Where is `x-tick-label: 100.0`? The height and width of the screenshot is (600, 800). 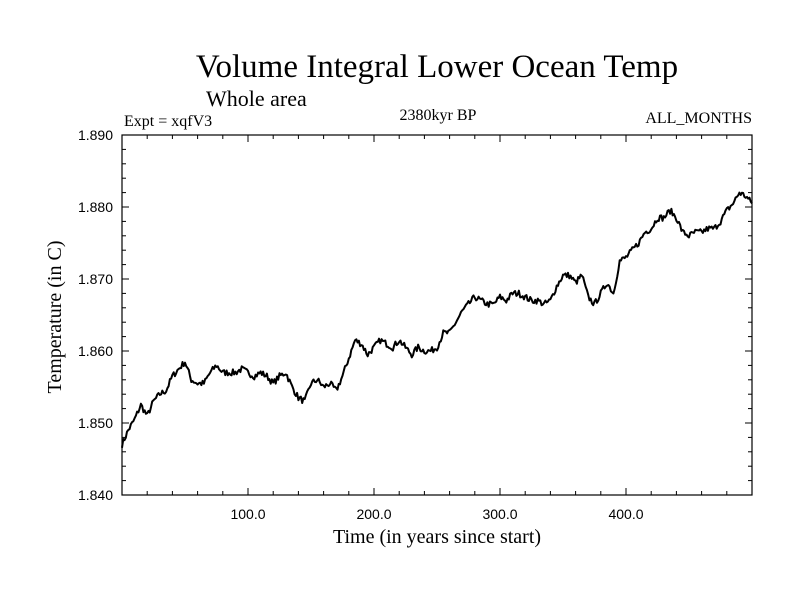
x-tick-label: 100.0 is located at coordinates (247, 514).